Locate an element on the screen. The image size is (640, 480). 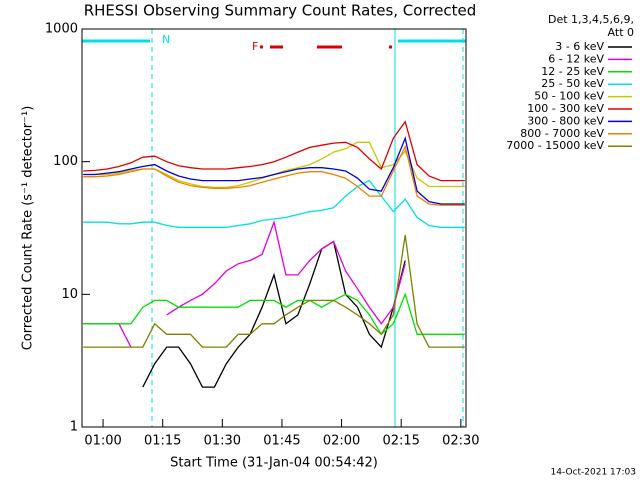
legend-title: Det 1,3,4,5,6,9, is located at coordinates (591, 19).